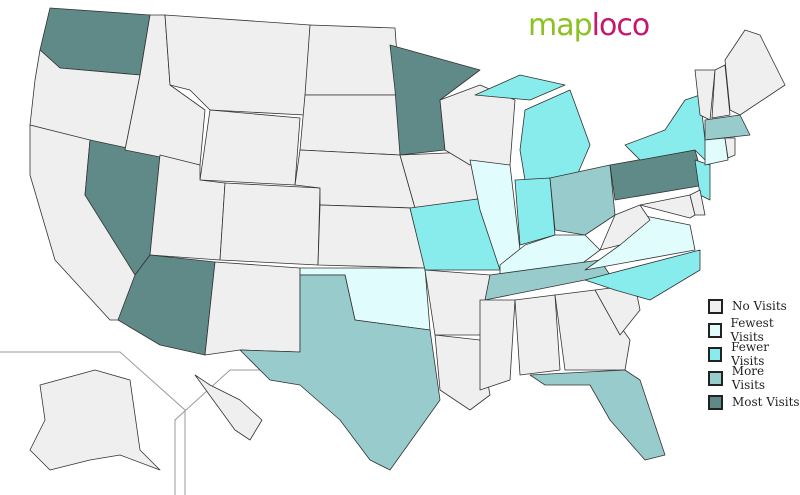 The width and height of the screenshot is (800, 495). What do you see at coordinates (755, 72) in the screenshot?
I see `state-me` at bounding box center [755, 72].